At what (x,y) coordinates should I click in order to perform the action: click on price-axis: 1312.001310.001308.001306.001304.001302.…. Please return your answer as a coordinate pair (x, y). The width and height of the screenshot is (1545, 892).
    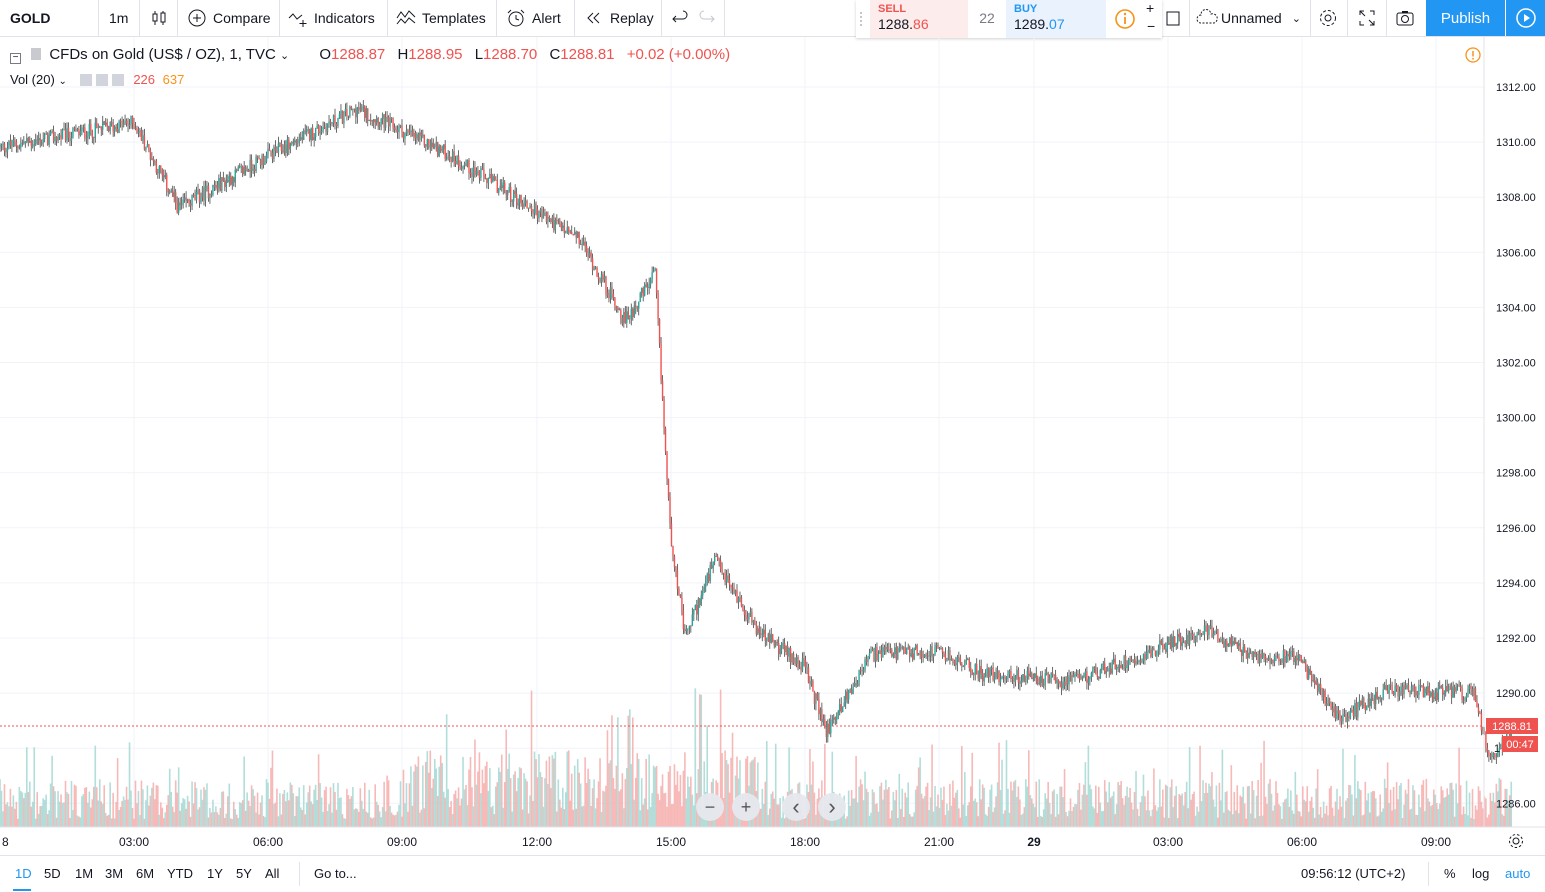
    Looking at the image, I should click on (1516, 446).